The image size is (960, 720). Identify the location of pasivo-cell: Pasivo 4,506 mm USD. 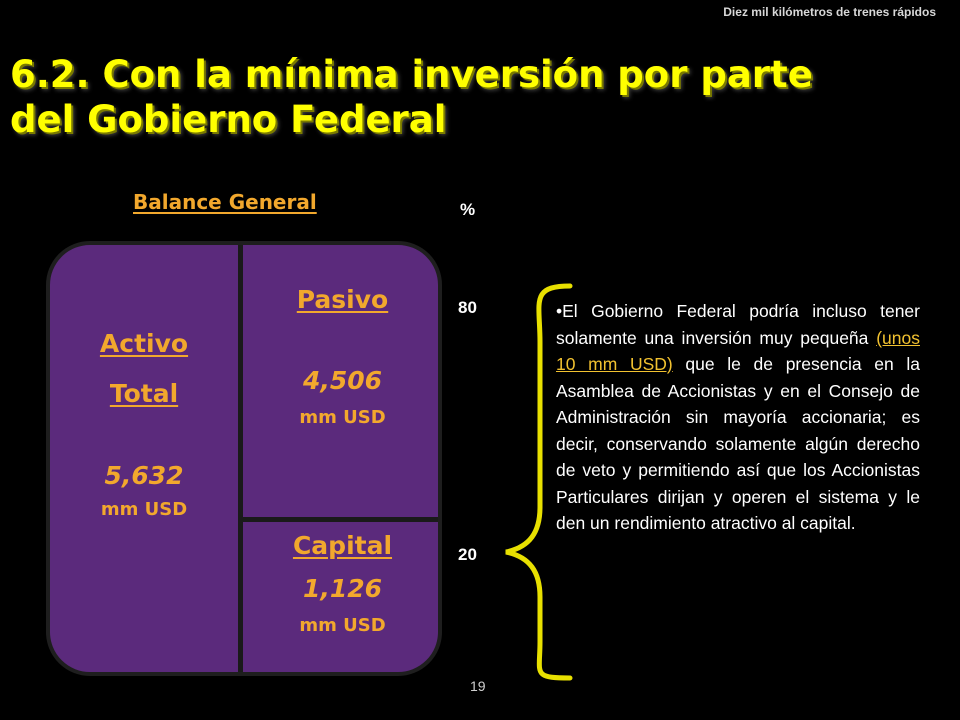
(340, 356).